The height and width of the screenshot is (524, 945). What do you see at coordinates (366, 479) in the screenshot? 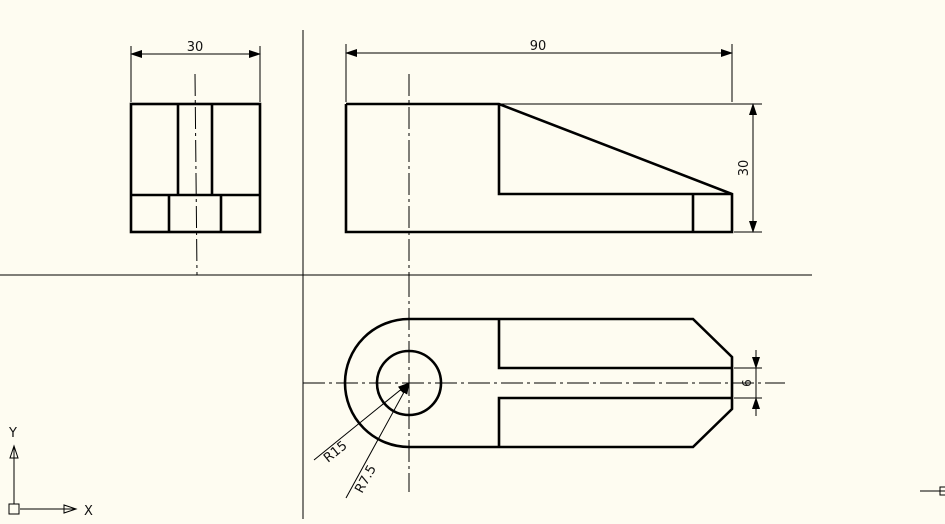
I see `hole-radius-dim-text: R7.5` at bounding box center [366, 479].